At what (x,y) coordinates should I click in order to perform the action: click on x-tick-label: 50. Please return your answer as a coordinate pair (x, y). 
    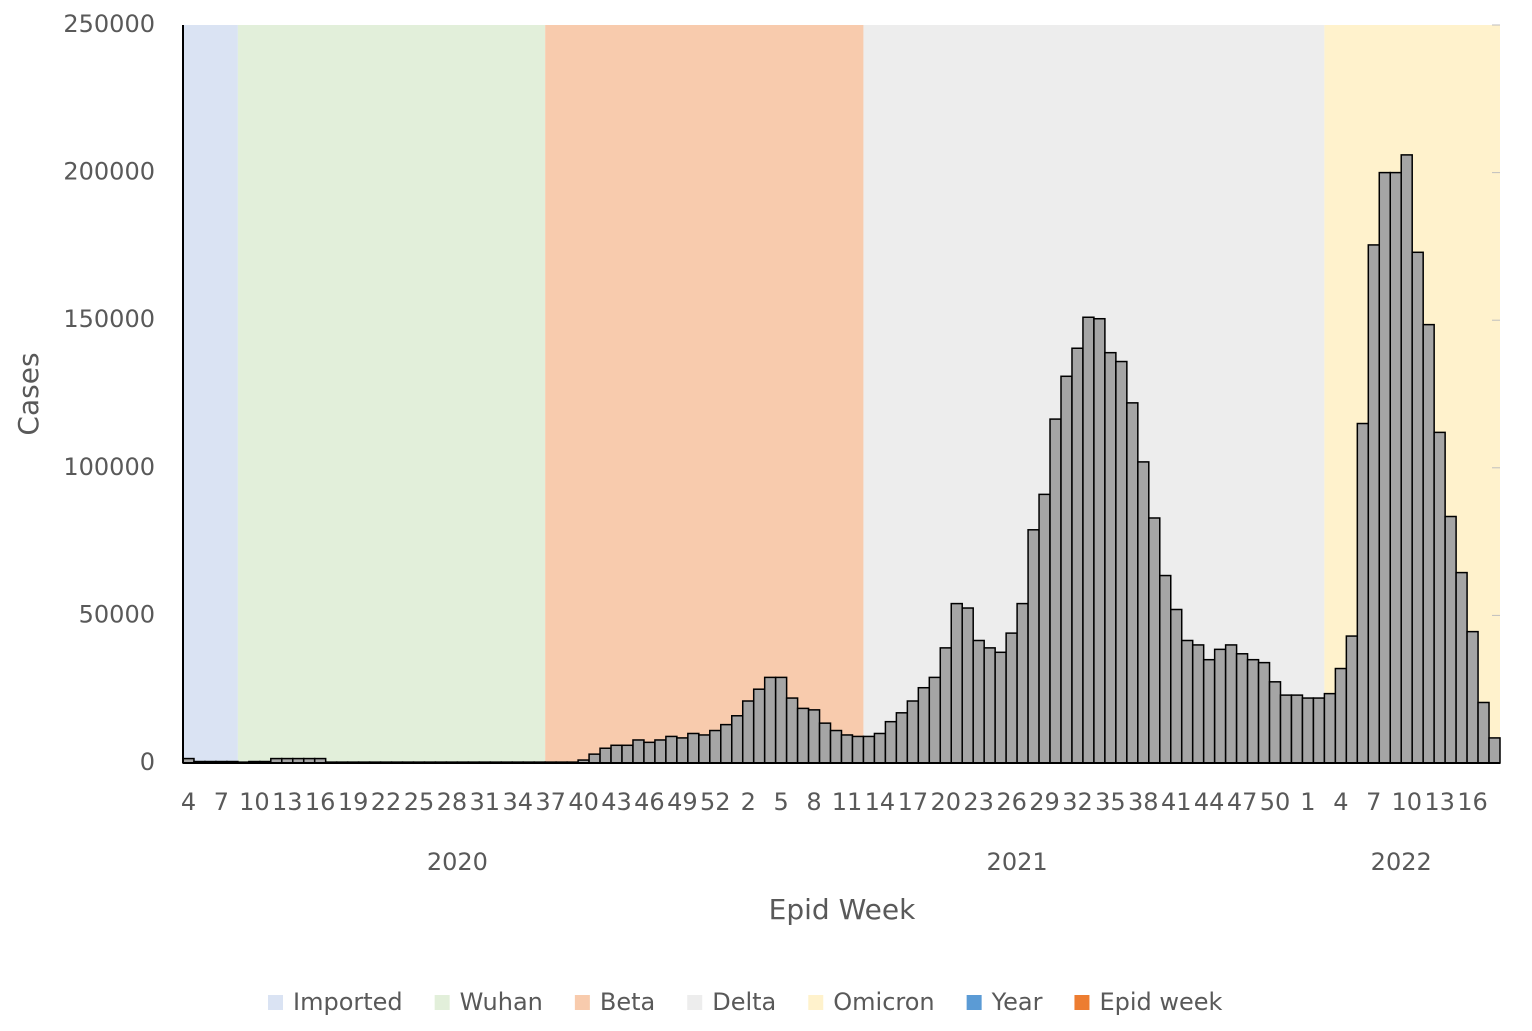
    Looking at the image, I should click on (1275, 802).